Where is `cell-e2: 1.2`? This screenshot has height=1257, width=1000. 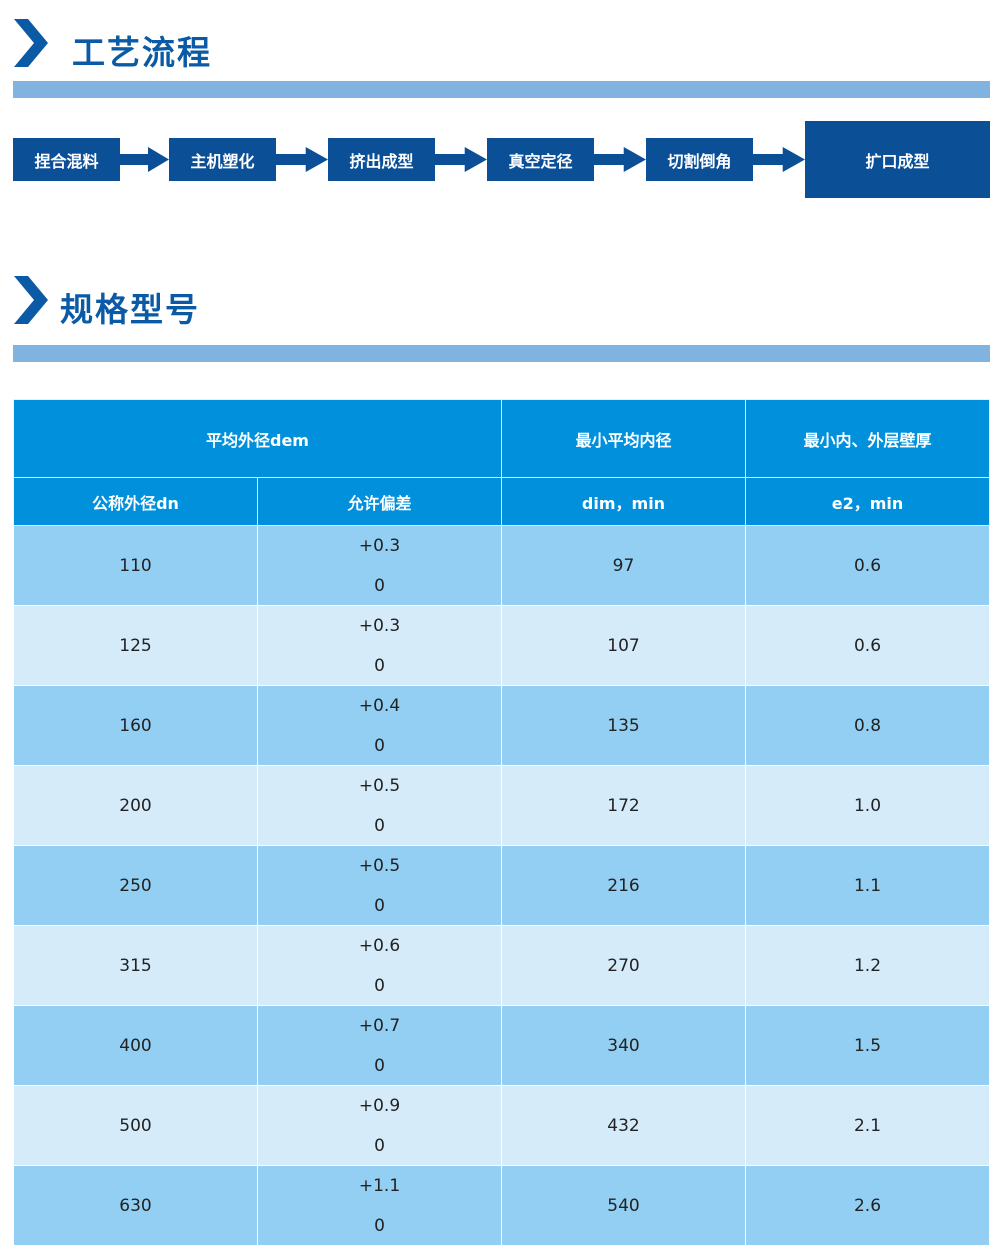 cell-e2: 1.2 is located at coordinates (867, 965).